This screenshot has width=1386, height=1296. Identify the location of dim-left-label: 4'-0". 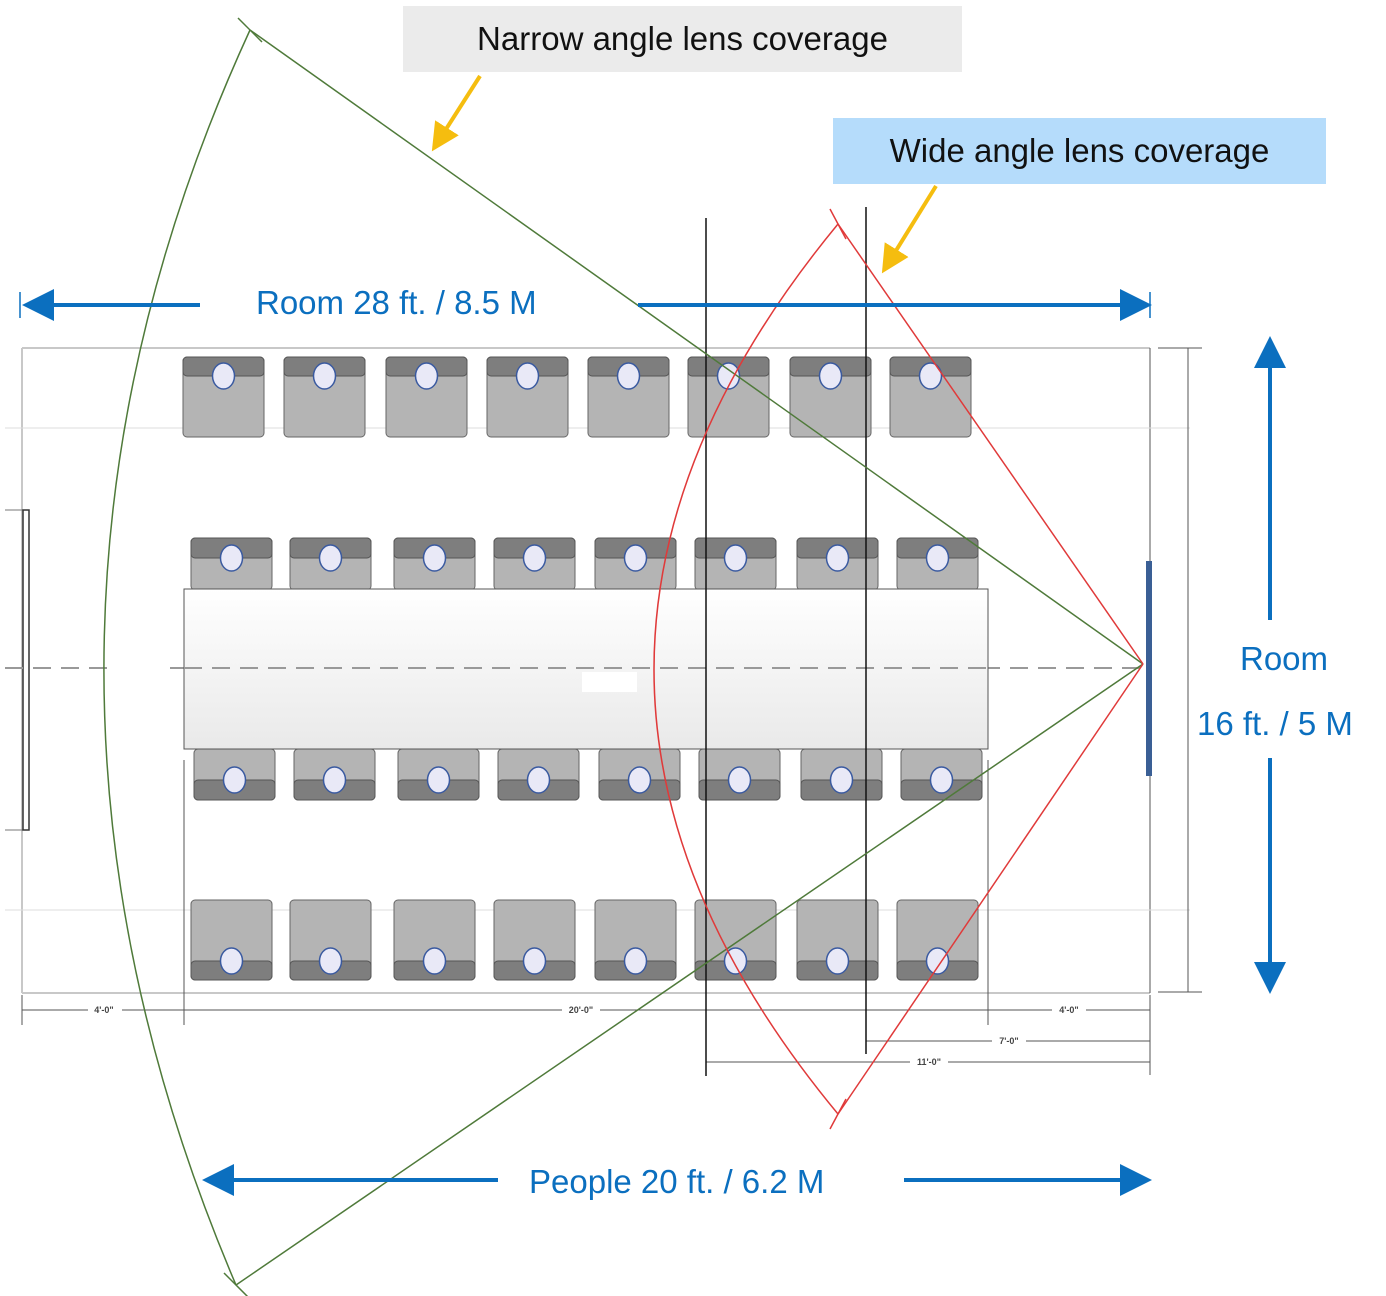
(103, 1010).